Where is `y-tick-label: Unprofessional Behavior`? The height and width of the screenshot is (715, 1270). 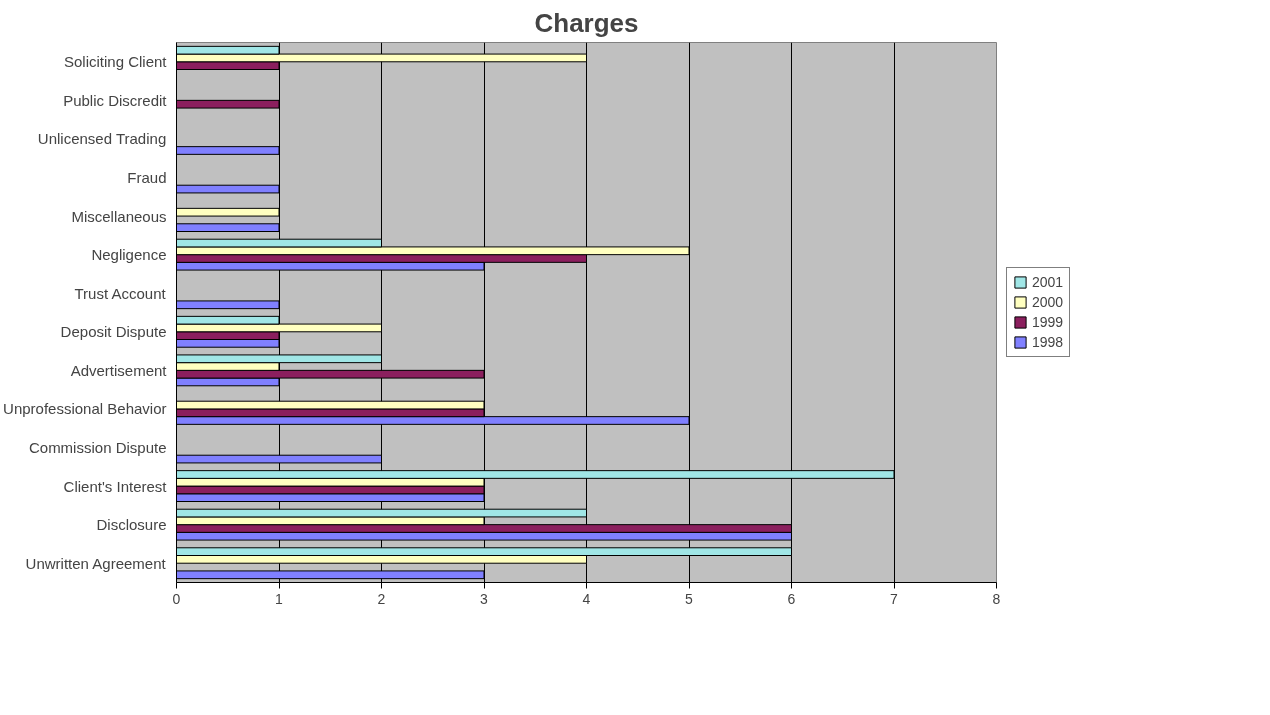 y-tick-label: Unprofessional Behavior is located at coordinates (85, 409).